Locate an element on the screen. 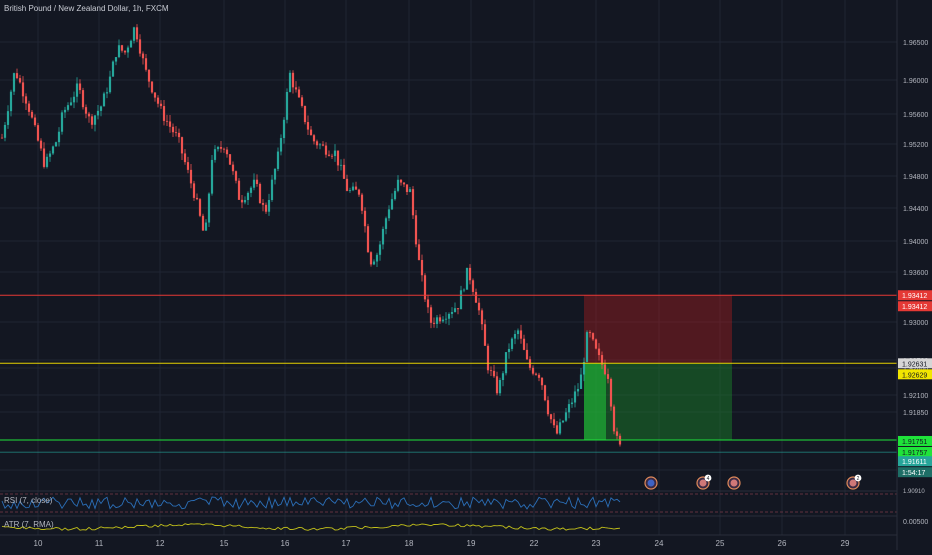 This screenshot has height=555, width=932. flag-icon: 2 is located at coordinates (854, 482).